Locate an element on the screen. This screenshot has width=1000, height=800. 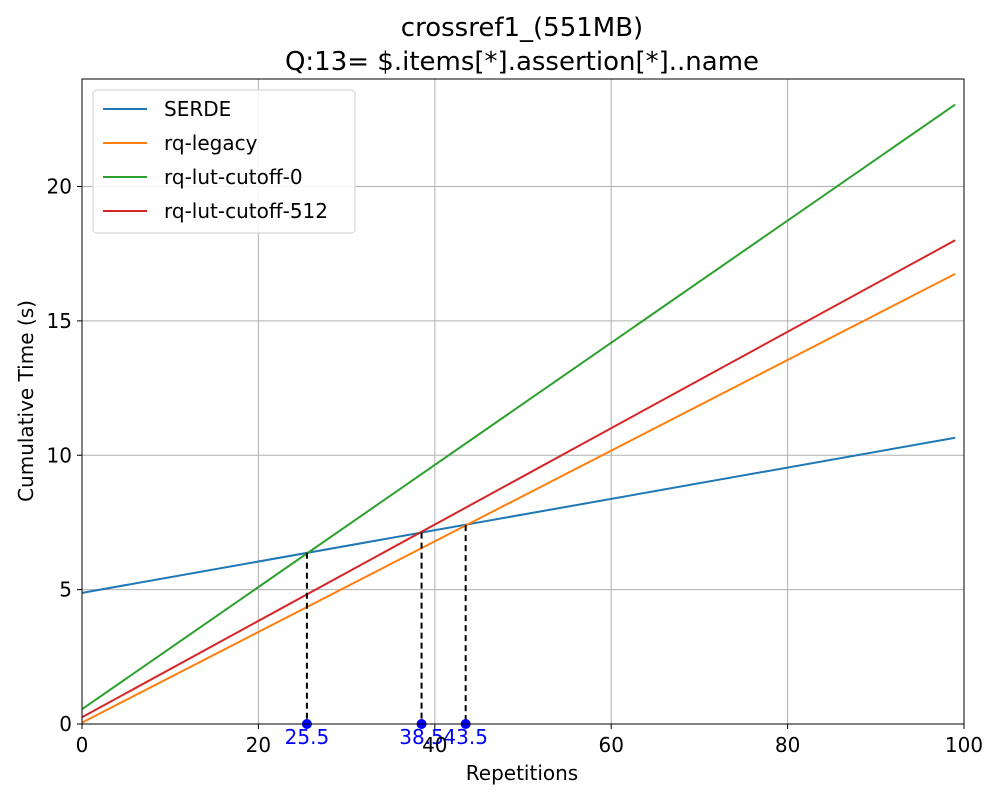
legend-label-rq-lut-cutoff-512: rq-lut-cutoff-512 is located at coordinates (246, 211).